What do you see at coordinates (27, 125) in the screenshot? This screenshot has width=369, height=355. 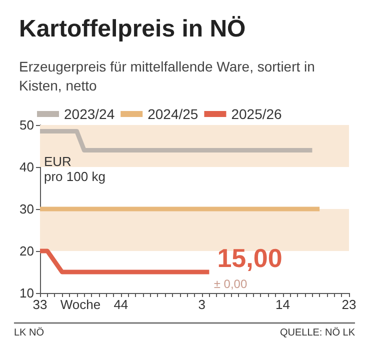 I see `y-tick-label: 50` at bounding box center [27, 125].